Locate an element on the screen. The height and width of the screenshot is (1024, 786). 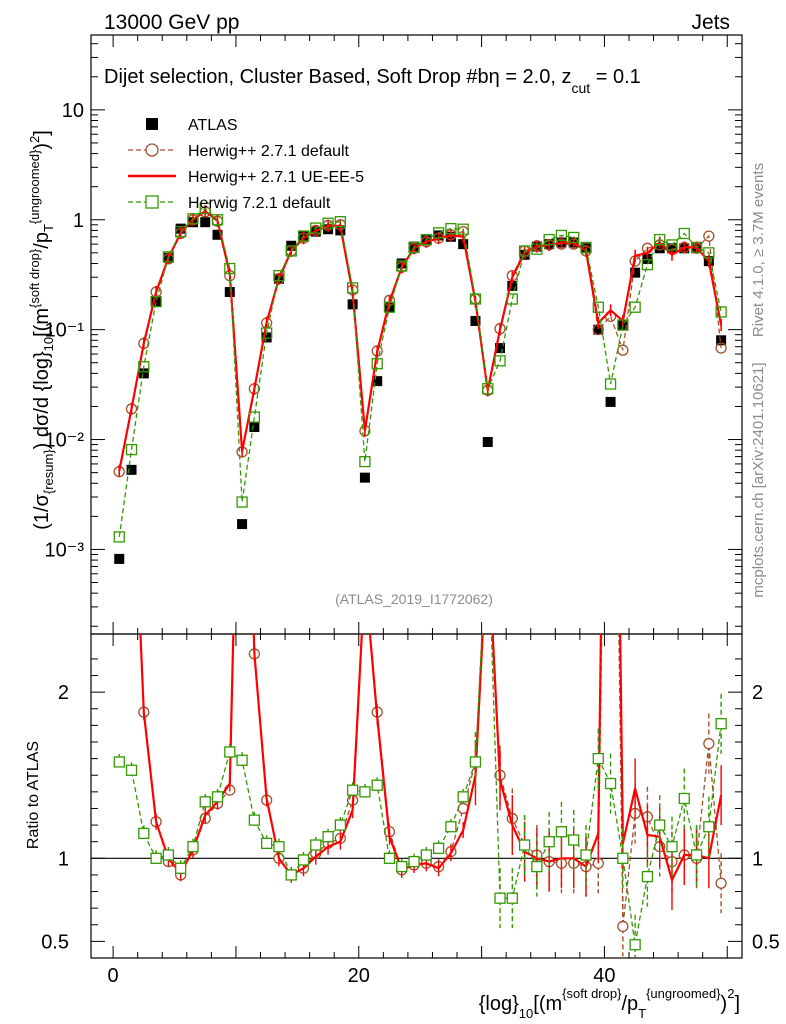
y-tick-label: 10⁻³ is located at coordinates (65, 550).